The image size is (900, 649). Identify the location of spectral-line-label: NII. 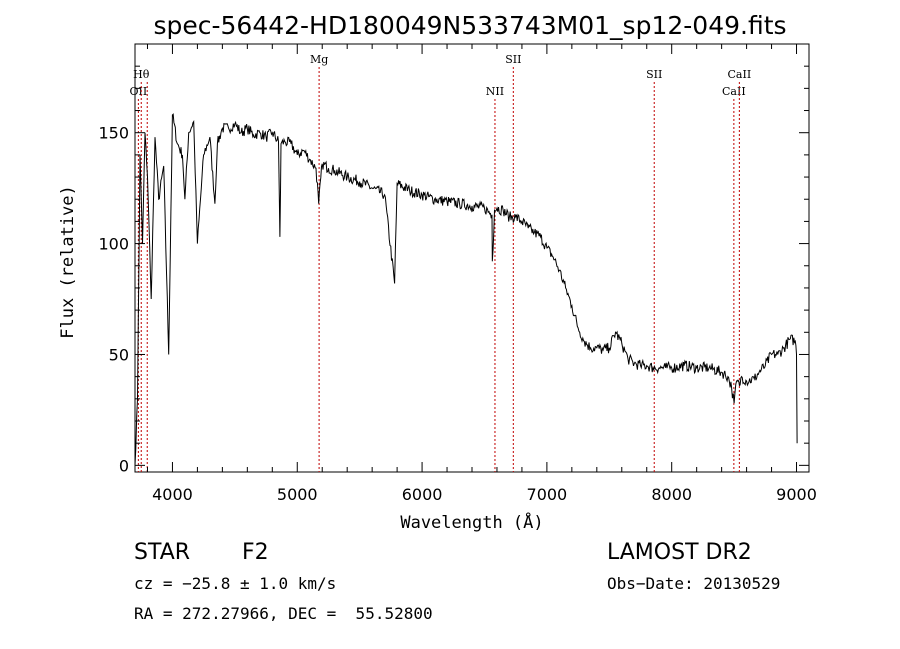
(495, 91).